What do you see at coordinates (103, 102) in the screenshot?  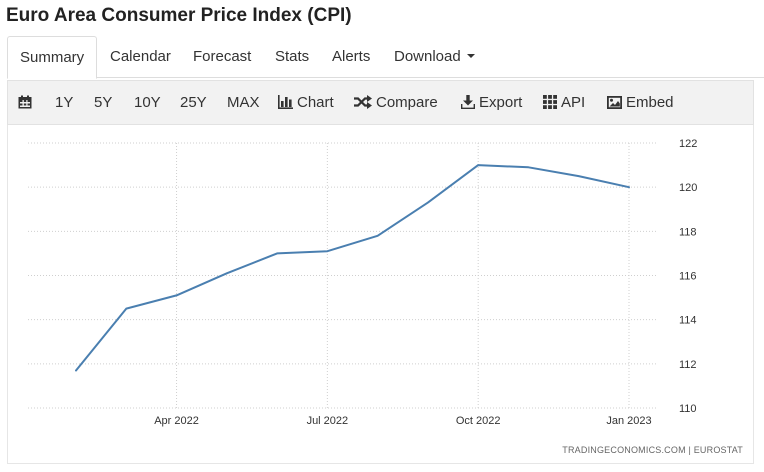 I see `range-5y-button: 5Y` at bounding box center [103, 102].